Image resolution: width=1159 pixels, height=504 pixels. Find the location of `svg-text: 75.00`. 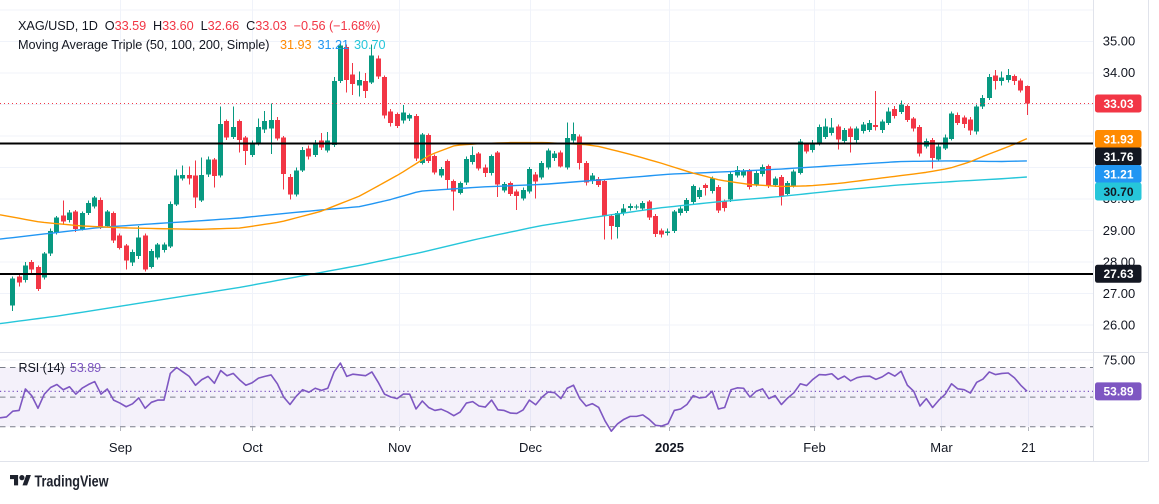

svg-text: 75.00 is located at coordinates (1119, 359).